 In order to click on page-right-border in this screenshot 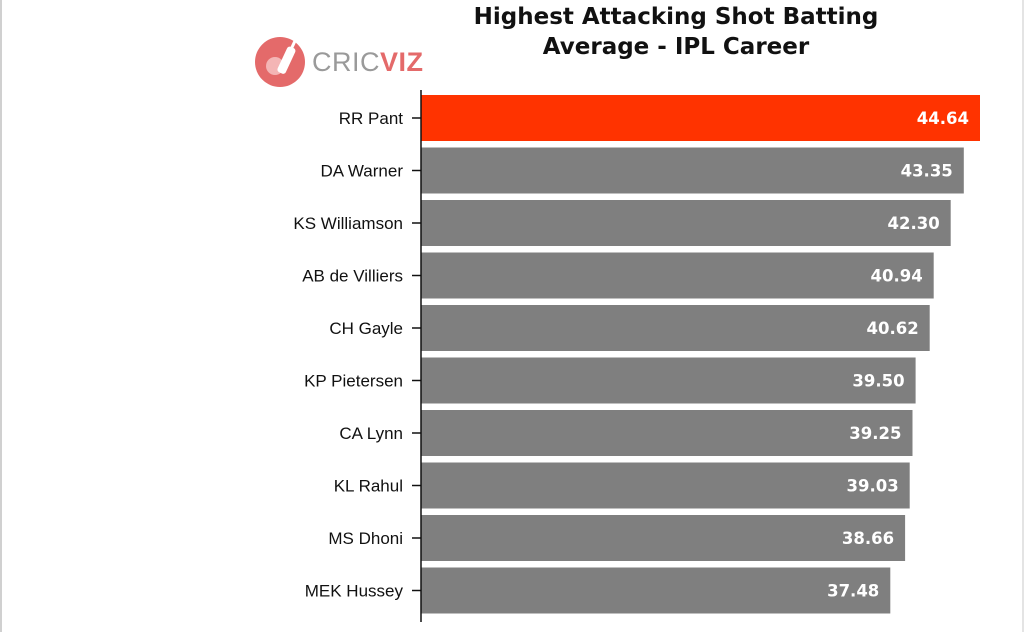, I will do `click(1023, 316)`.